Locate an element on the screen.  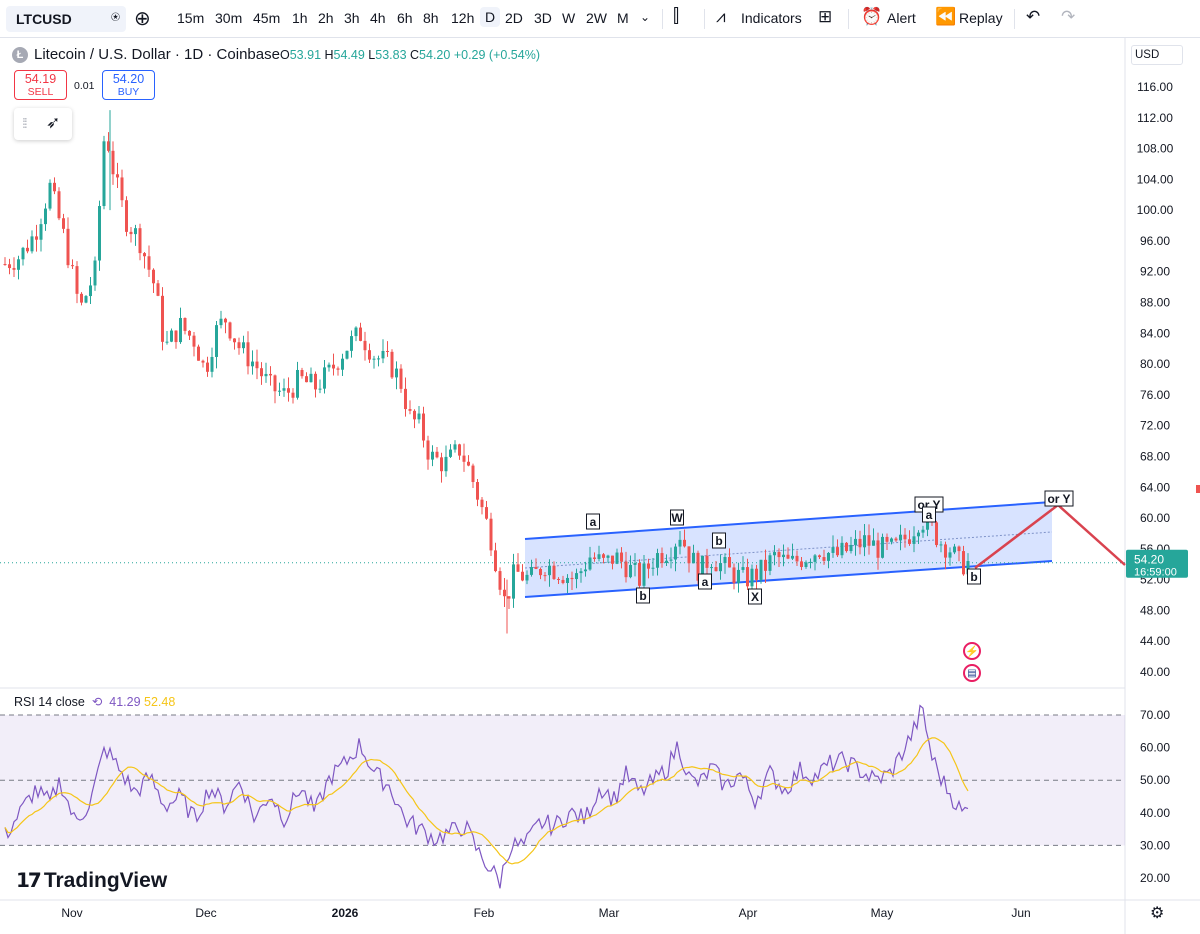
wave-label: or Y is located at coordinates (1058, 499).